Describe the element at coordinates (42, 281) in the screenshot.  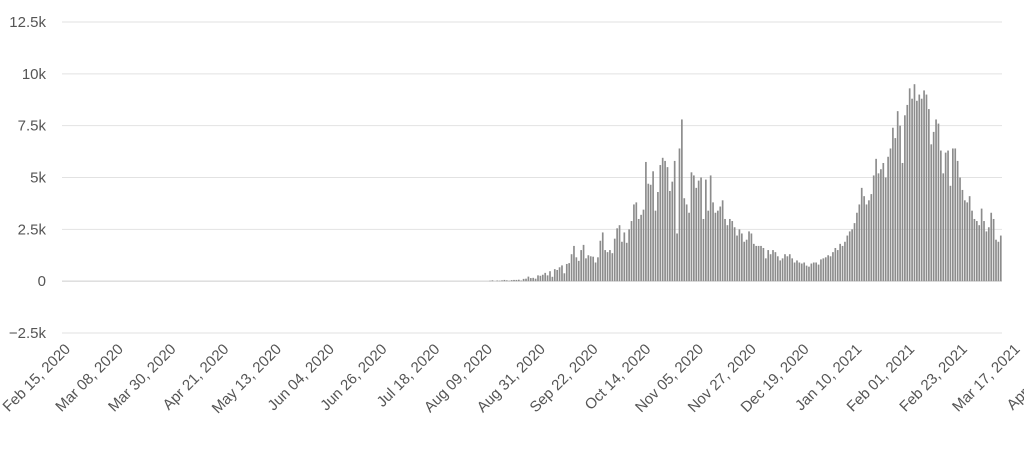
I see `y-tick-label: 0` at that location.